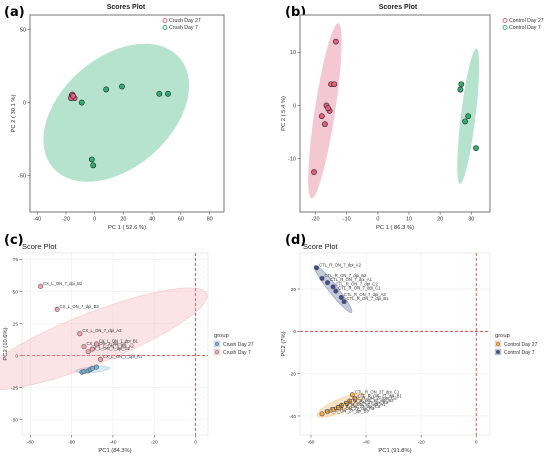 The height and width of the screenshot is (460, 550). What do you see at coordinates (111, 348) in the screenshot?
I see `point-label: CX_L_ON_7_dpi_C2` at bounding box center [111, 348].